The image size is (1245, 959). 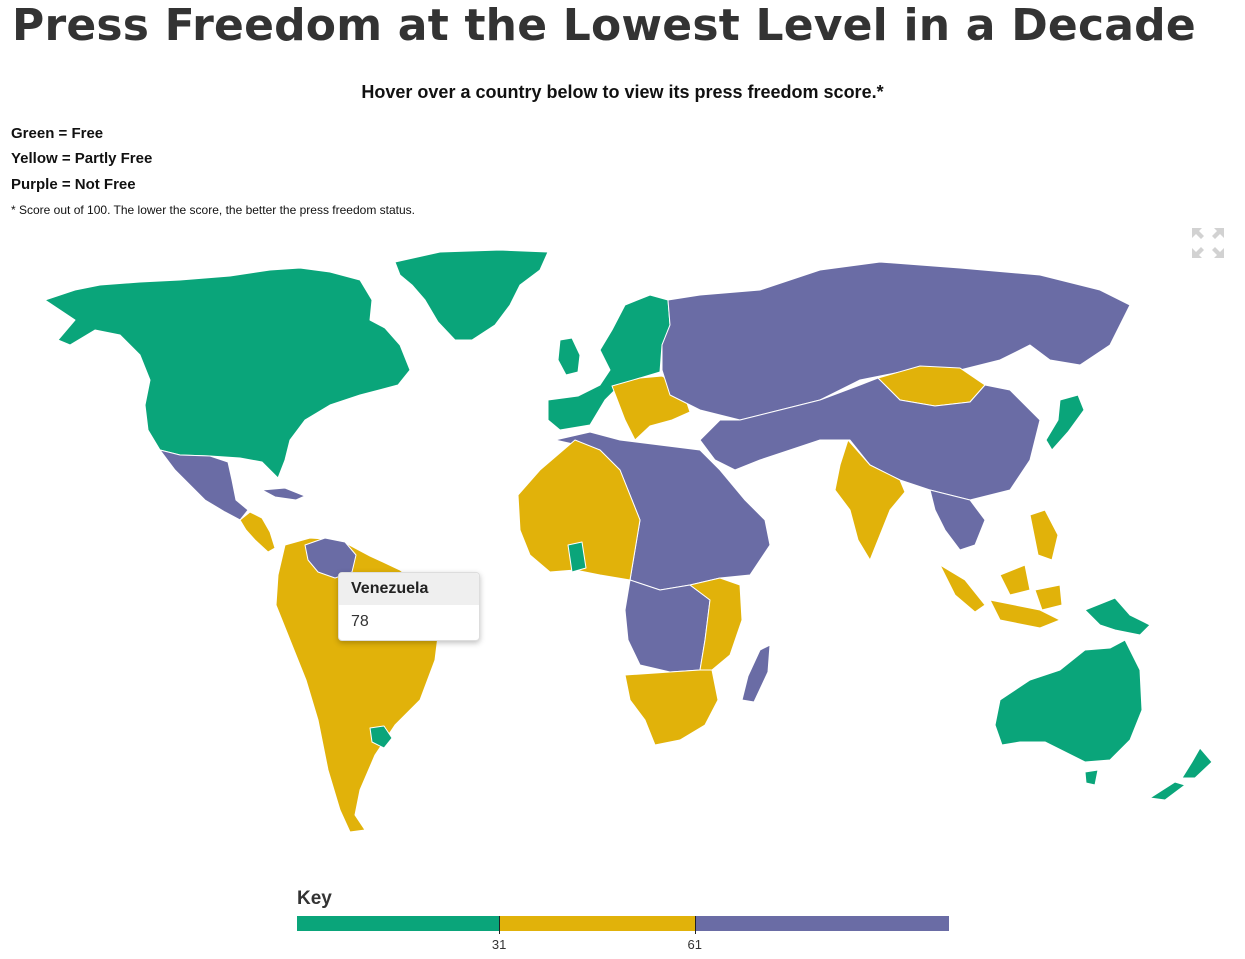 I want to click on region-madagascar, so click(x=756, y=673).